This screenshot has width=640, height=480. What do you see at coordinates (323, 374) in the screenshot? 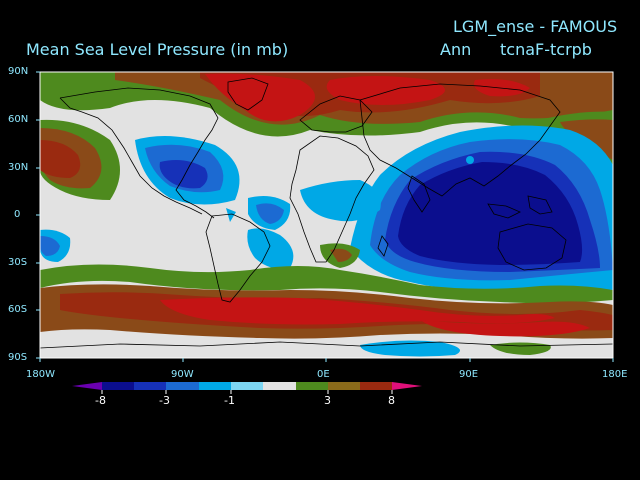
I see `lon-tick-label: 0E` at bounding box center [323, 374].